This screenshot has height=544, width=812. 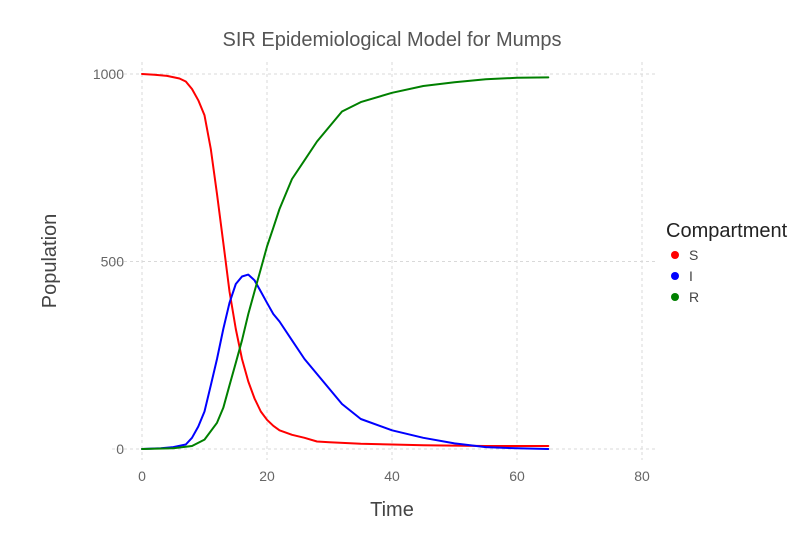 I want to click on legend-marker-i, so click(x=675, y=276).